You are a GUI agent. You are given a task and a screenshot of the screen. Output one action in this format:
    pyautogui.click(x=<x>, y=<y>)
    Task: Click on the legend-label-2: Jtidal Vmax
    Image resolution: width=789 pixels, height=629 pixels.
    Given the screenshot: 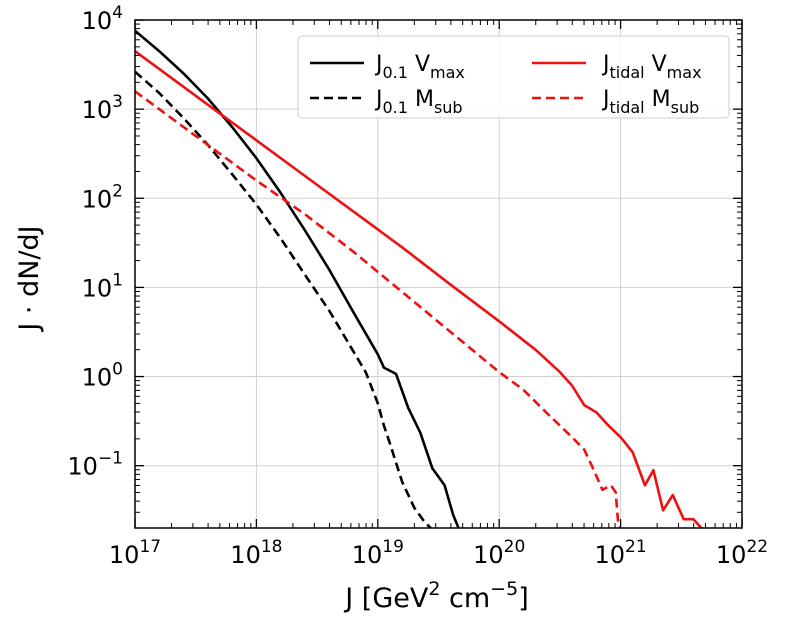 What is the action you would take?
    pyautogui.click(x=651, y=67)
    